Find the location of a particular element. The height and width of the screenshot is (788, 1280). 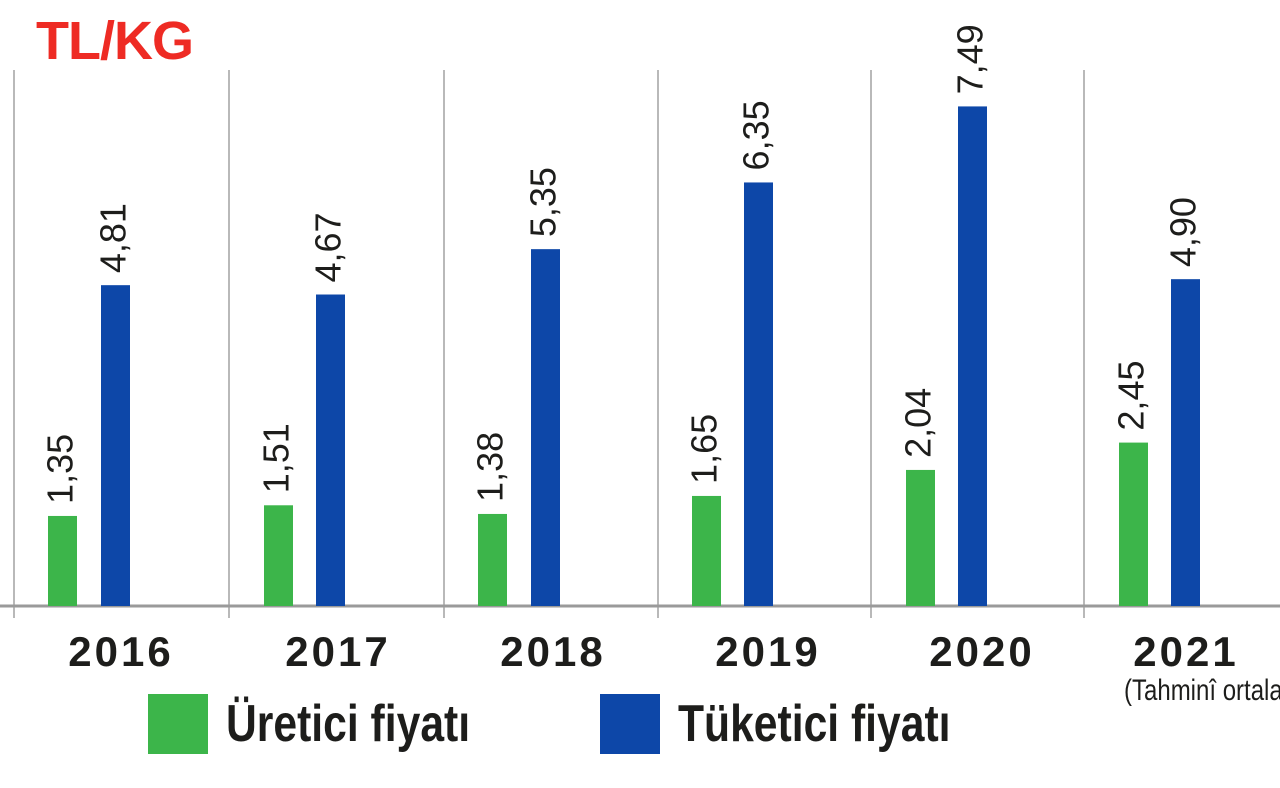

legend-item-producer: Üretici fiyatı is located at coordinates (336, 724).